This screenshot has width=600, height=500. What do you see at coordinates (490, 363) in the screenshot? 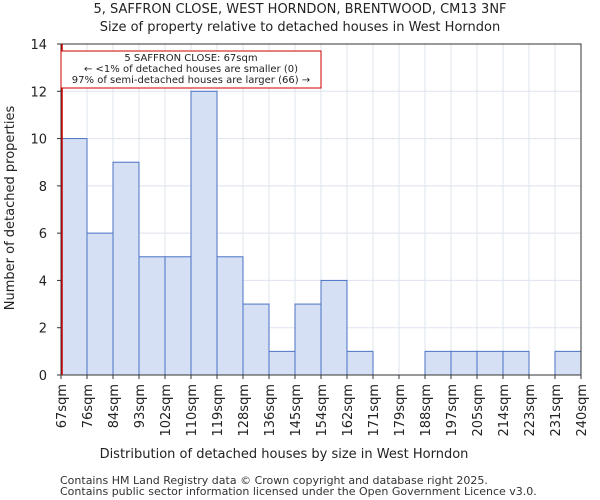
I see `bar-205sqm` at bounding box center [490, 363].